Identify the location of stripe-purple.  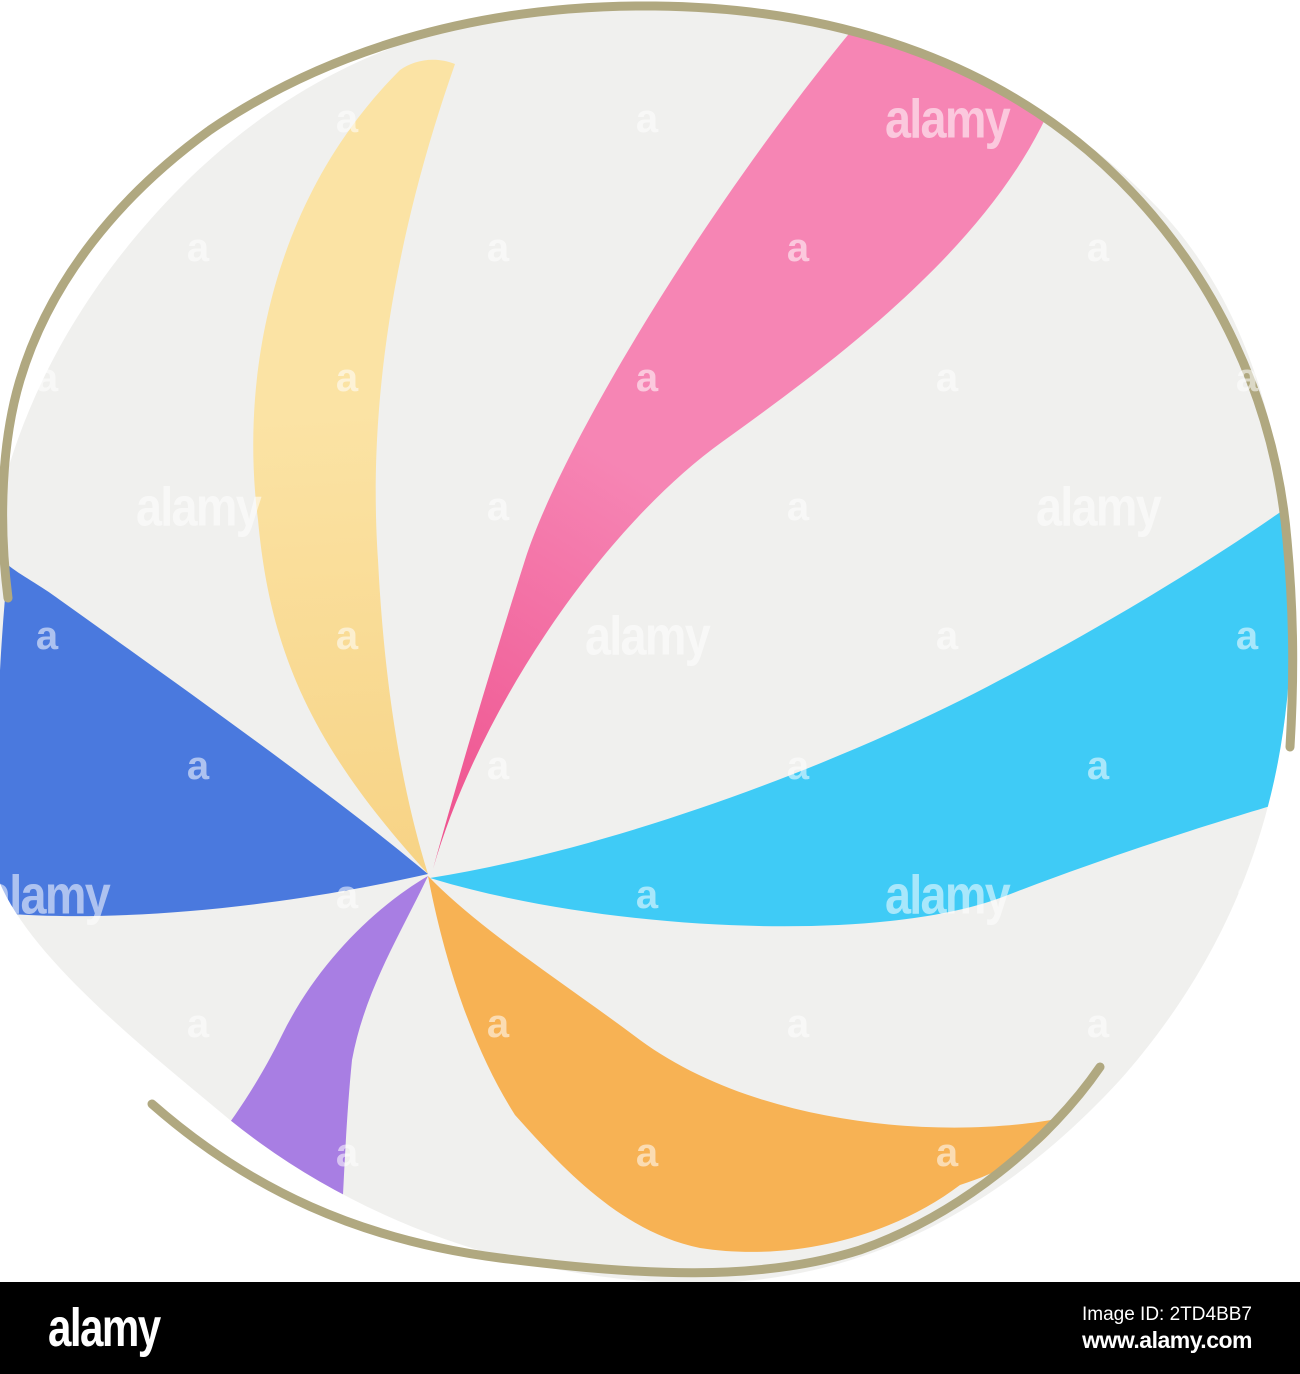
(319, 1045).